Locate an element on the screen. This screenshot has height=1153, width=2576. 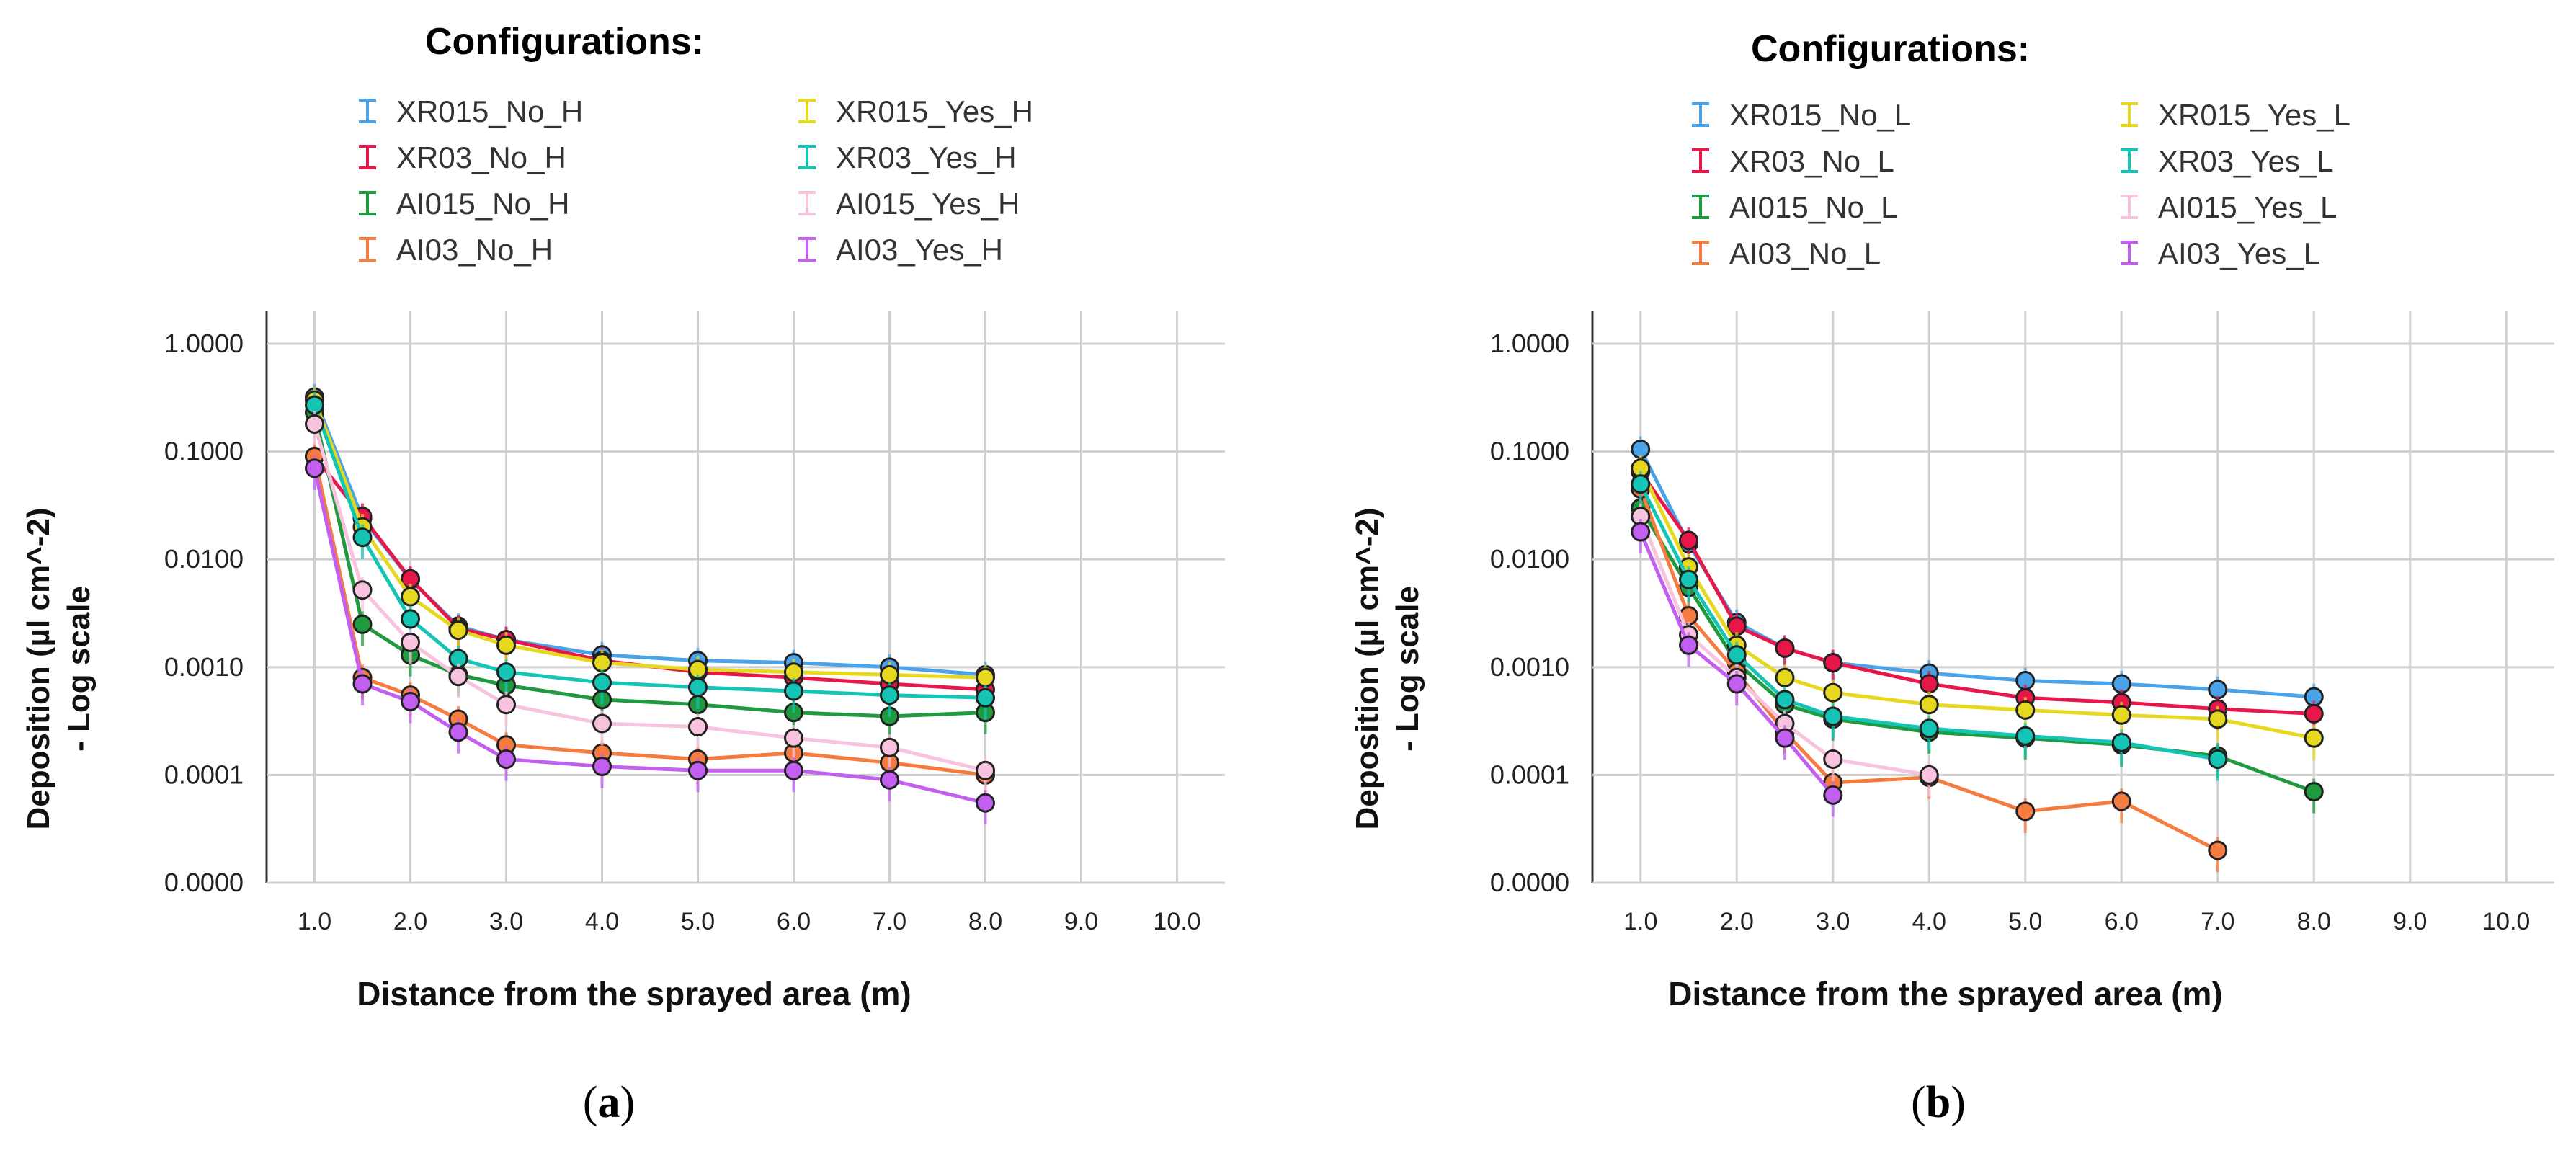
legend-item-ai015-yes-l: AI015_Yes_L is located at coordinates (2229, 207).